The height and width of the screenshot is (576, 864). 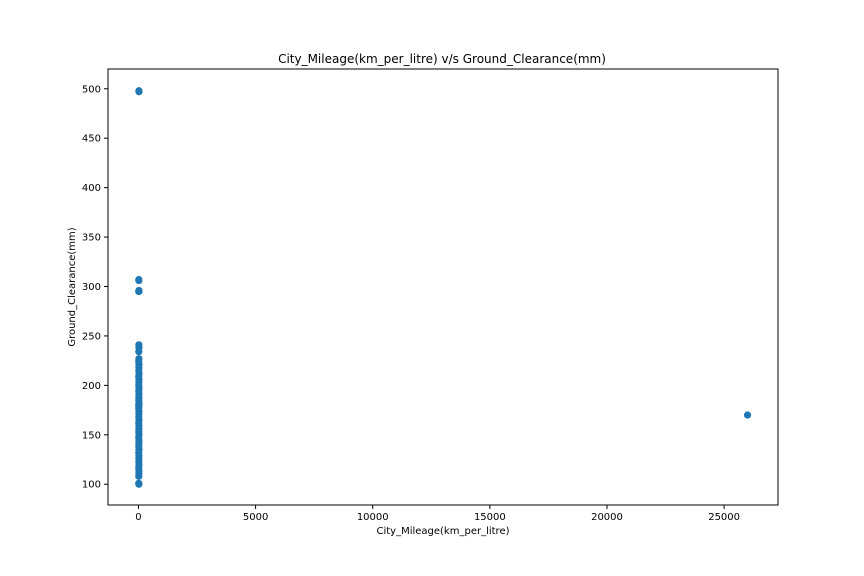 I want to click on x-axis-label: City_Mileage(km_per_litre), so click(x=442, y=531).